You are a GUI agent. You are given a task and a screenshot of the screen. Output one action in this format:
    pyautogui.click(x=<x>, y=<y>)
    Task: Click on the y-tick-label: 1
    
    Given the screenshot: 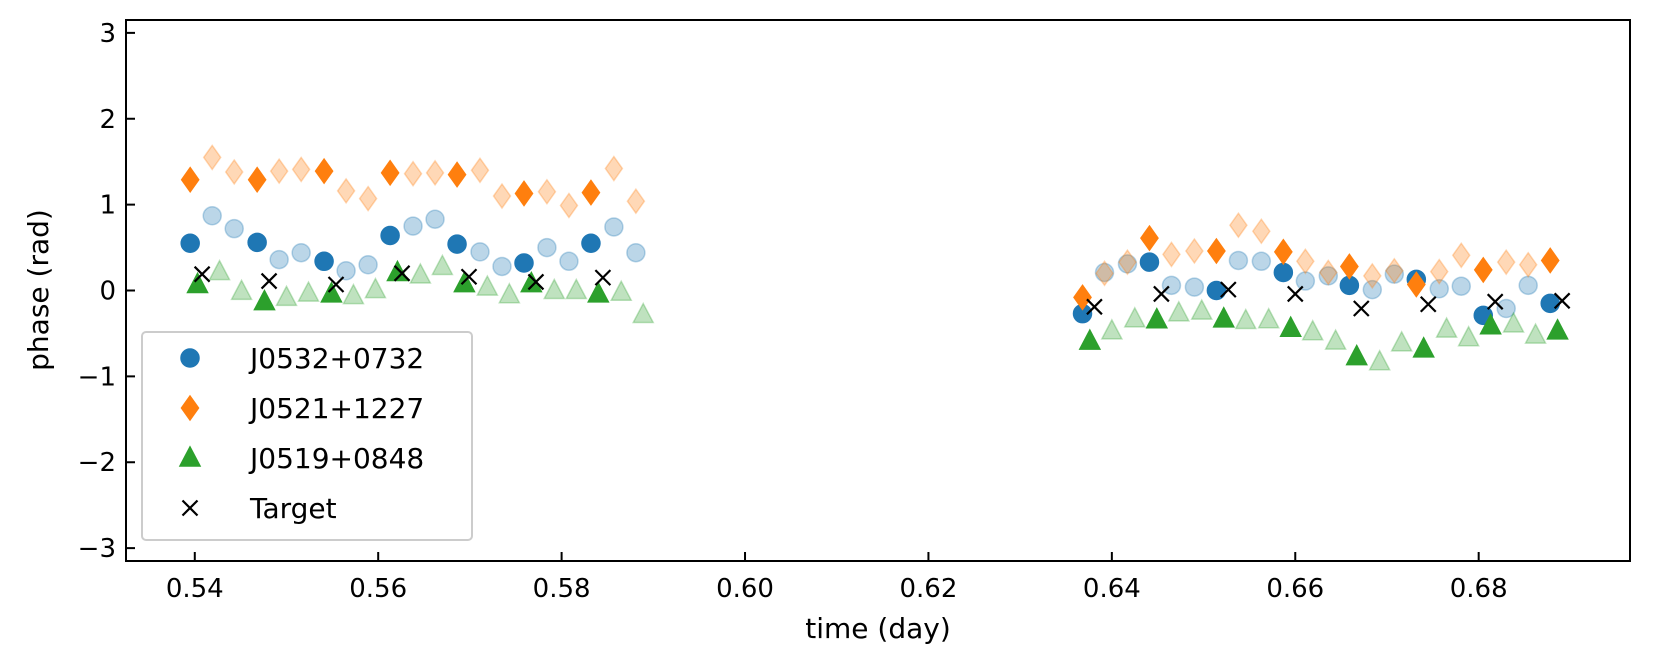 What is the action you would take?
    pyautogui.click(x=107, y=206)
    